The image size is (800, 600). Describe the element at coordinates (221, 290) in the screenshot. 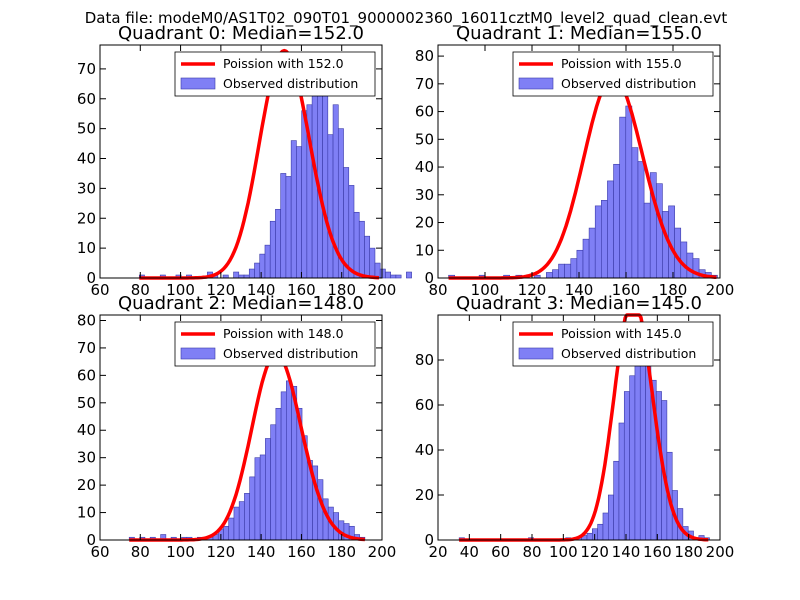

I see `x-tick-label: 120` at that location.